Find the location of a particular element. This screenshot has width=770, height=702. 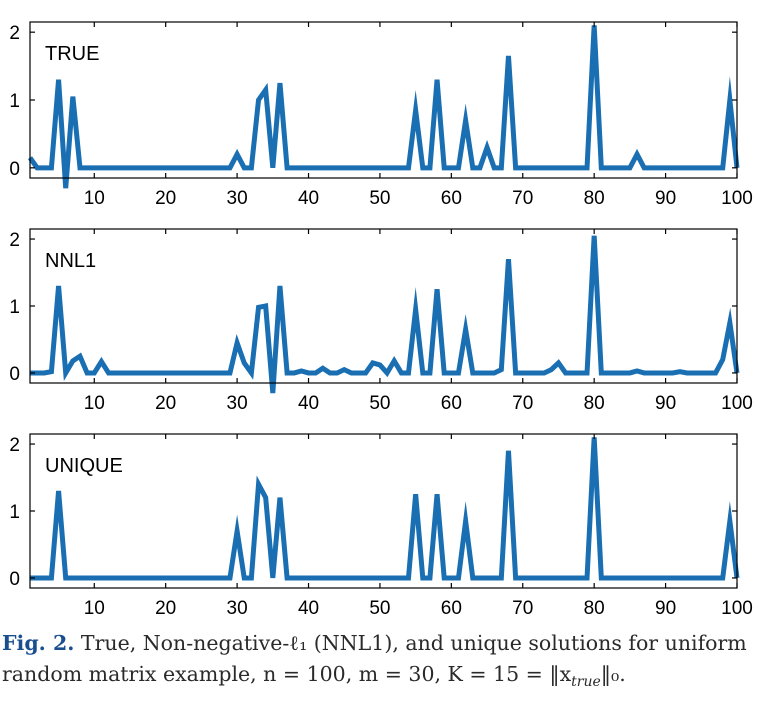

caption-line2-end: ‖₀. is located at coordinates (613, 674).